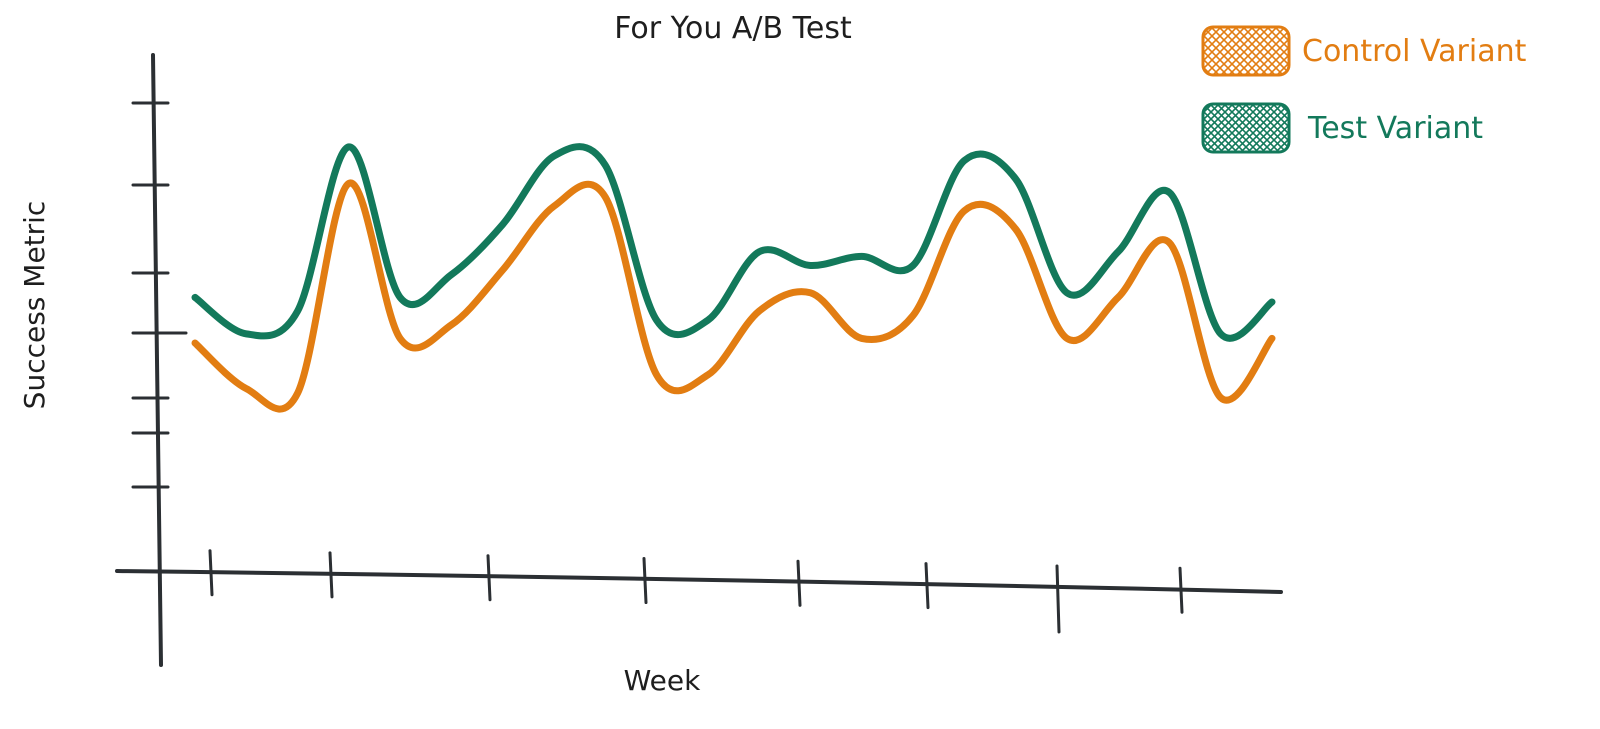 The image size is (1600, 729). What do you see at coordinates (662, 680) in the screenshot?
I see `x-axis-label: Week` at bounding box center [662, 680].